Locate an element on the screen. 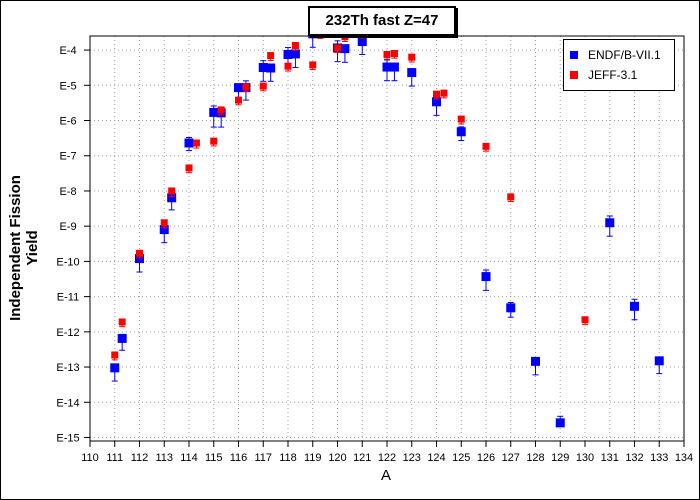 This screenshot has height=500, width=700. x-tick-label: 122 is located at coordinates (387, 458).